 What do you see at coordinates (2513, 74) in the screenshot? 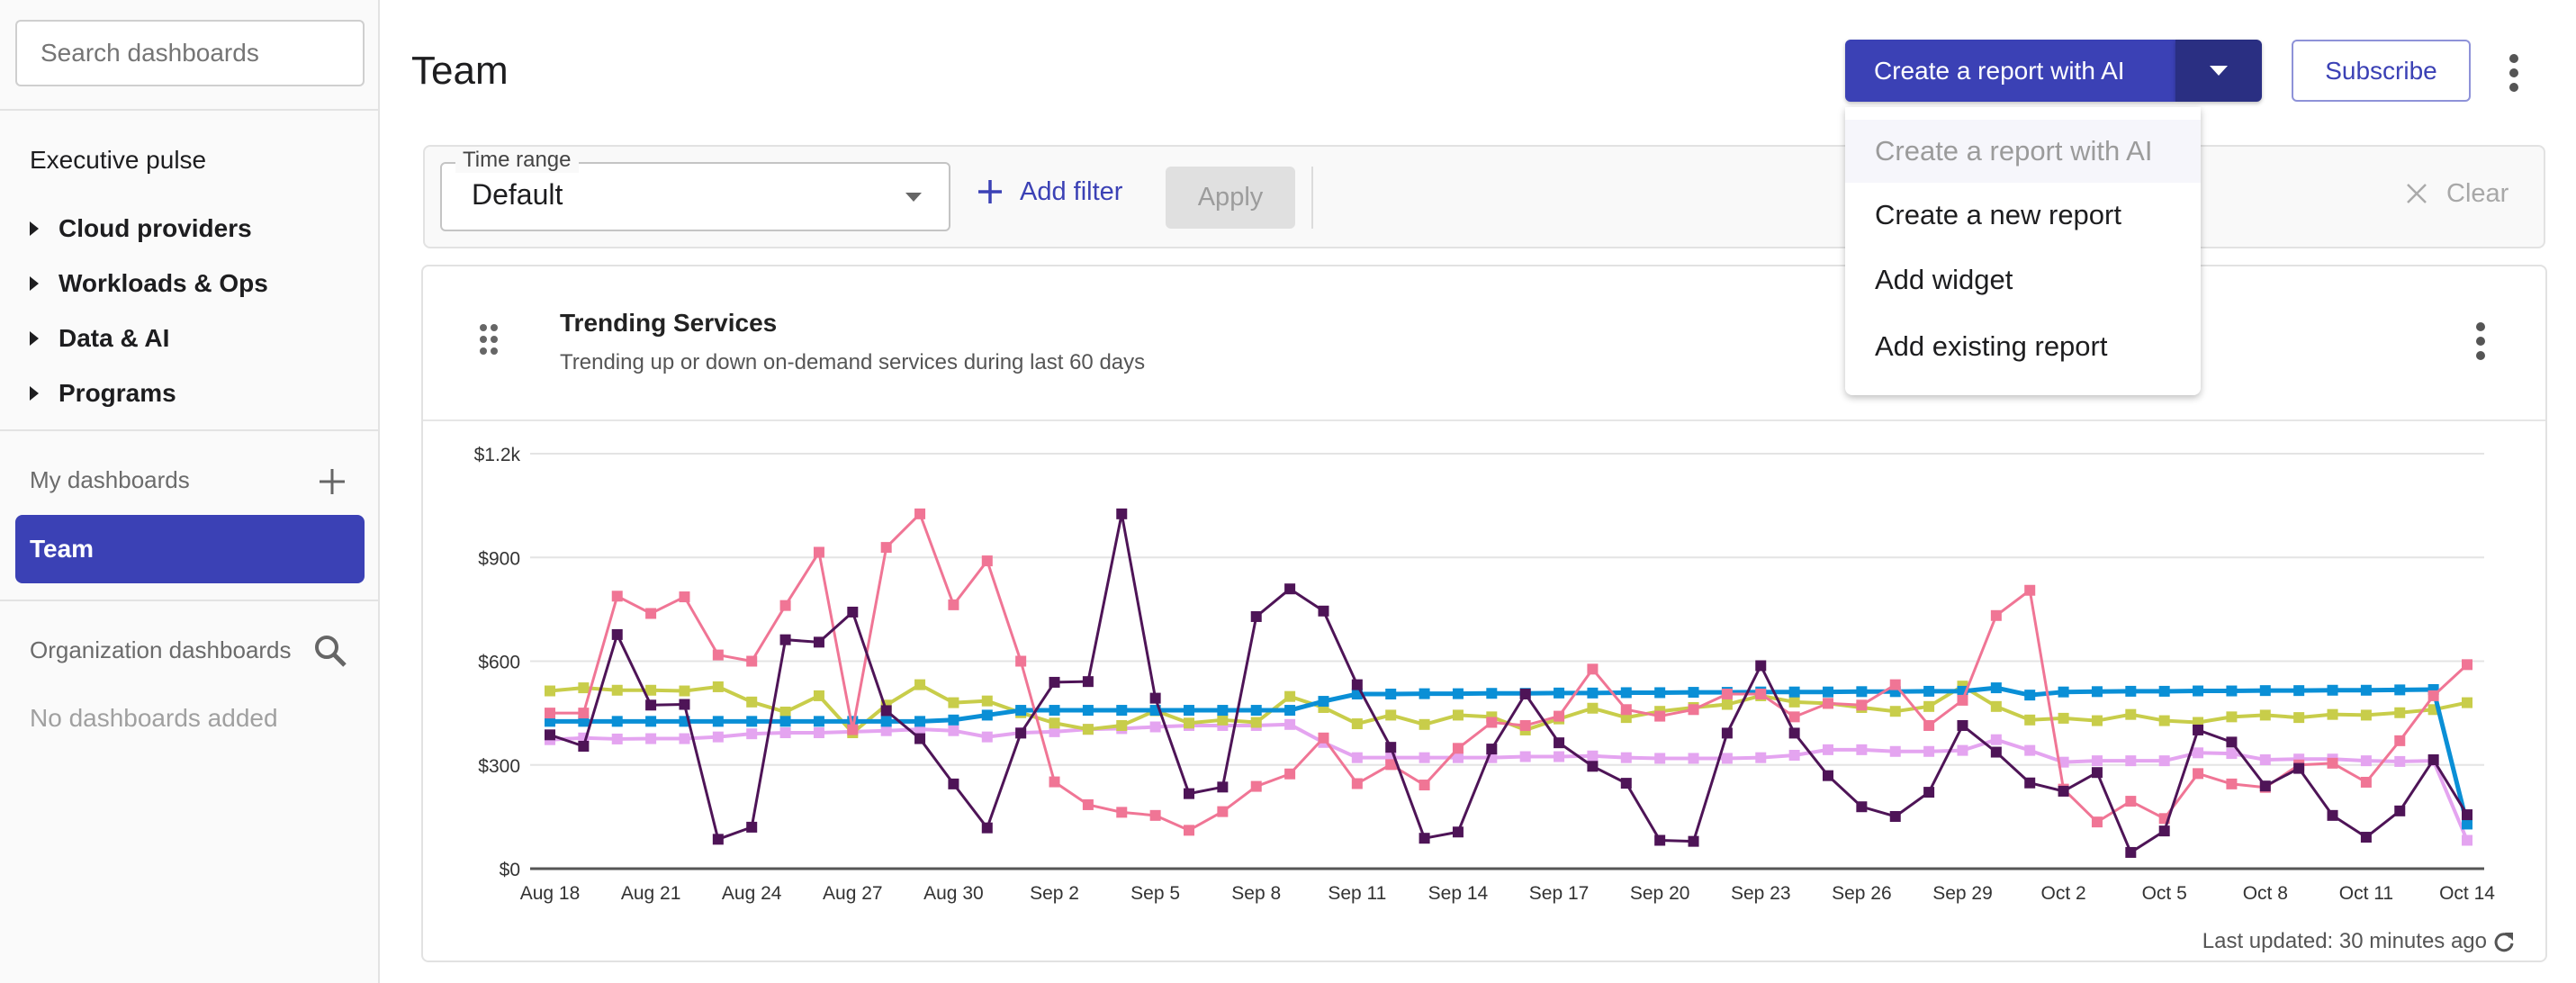
I see `more-options-icon` at bounding box center [2513, 74].